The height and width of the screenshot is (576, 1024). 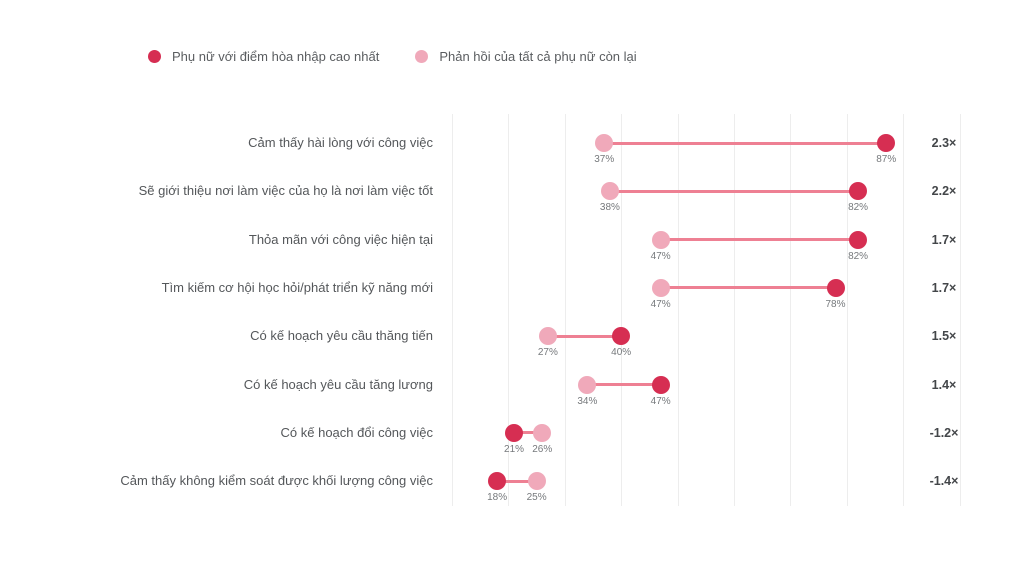 I want to click on multiplier-label: 2.2×, so click(x=944, y=191).